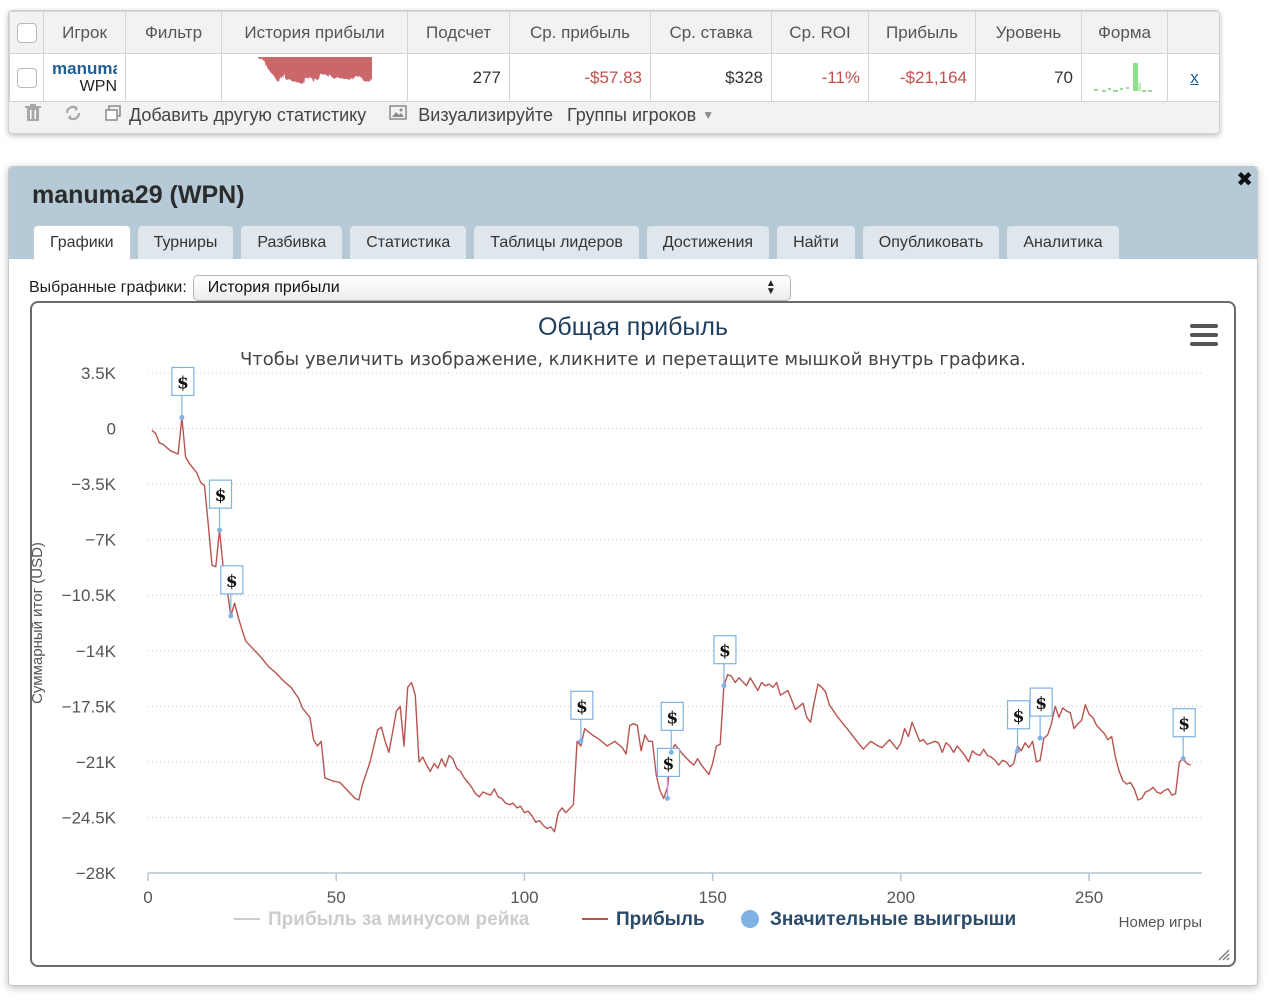  What do you see at coordinates (173, 77) in the screenshot?
I see `filter-cell` at bounding box center [173, 77].